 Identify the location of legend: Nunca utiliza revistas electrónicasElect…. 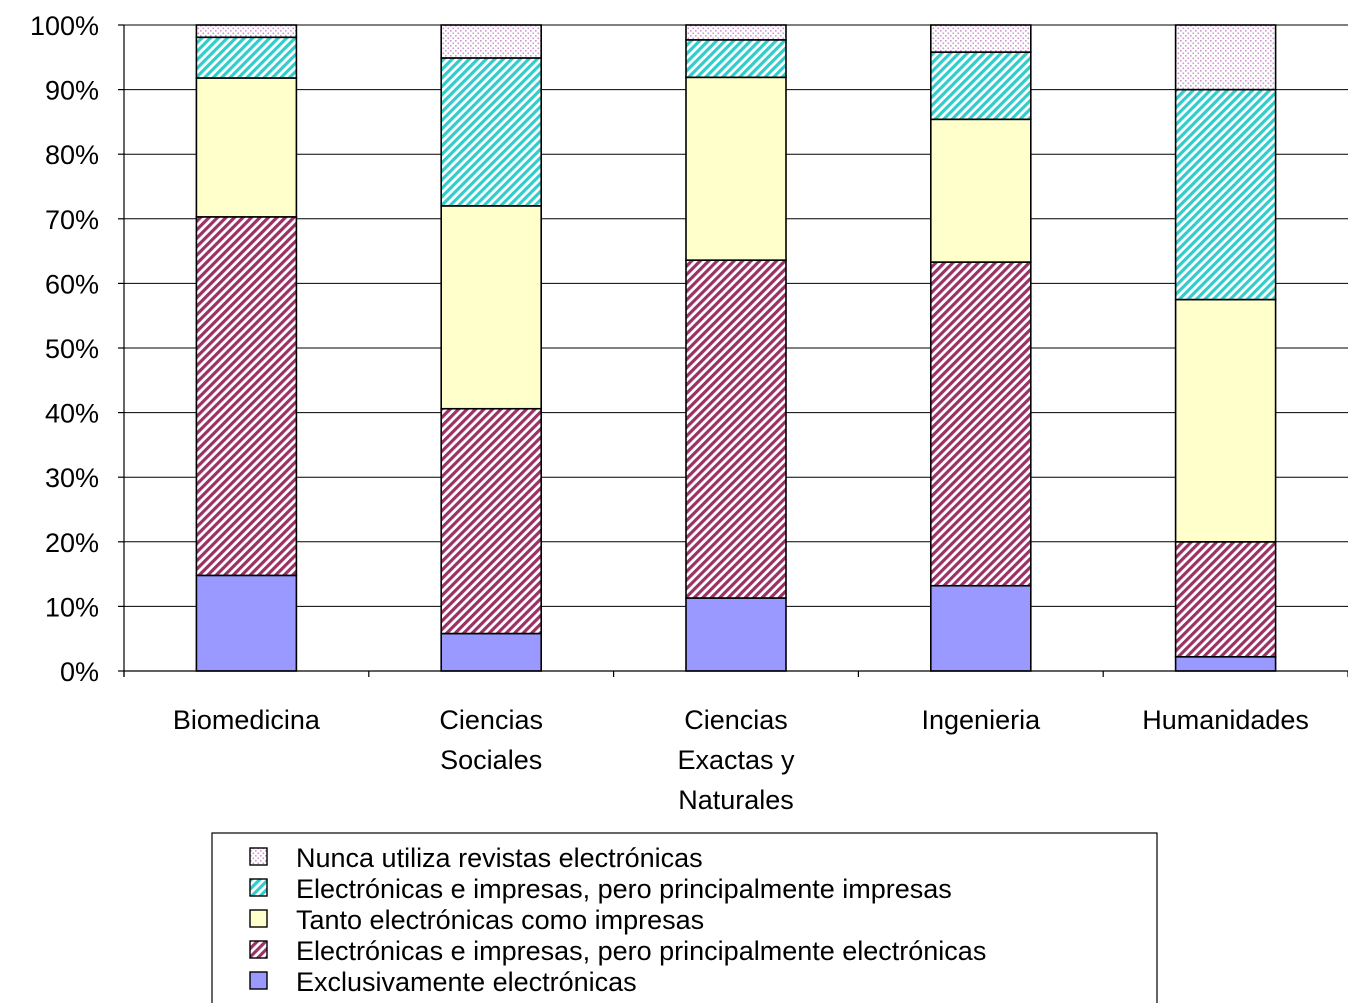
(684, 917).